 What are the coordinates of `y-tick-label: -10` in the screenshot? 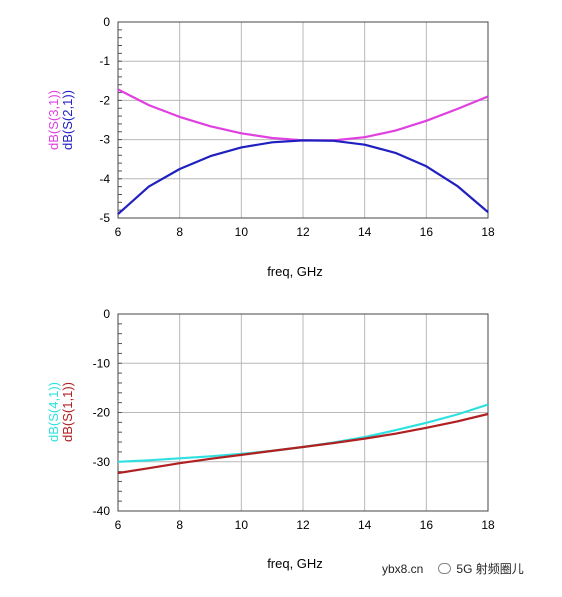 It's located at (102, 363).